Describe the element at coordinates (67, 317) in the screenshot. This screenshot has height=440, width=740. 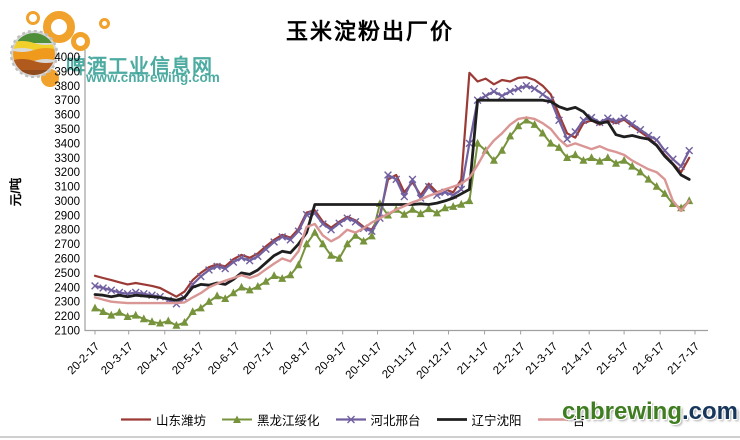
I see `y-tick-label: 2200` at that location.